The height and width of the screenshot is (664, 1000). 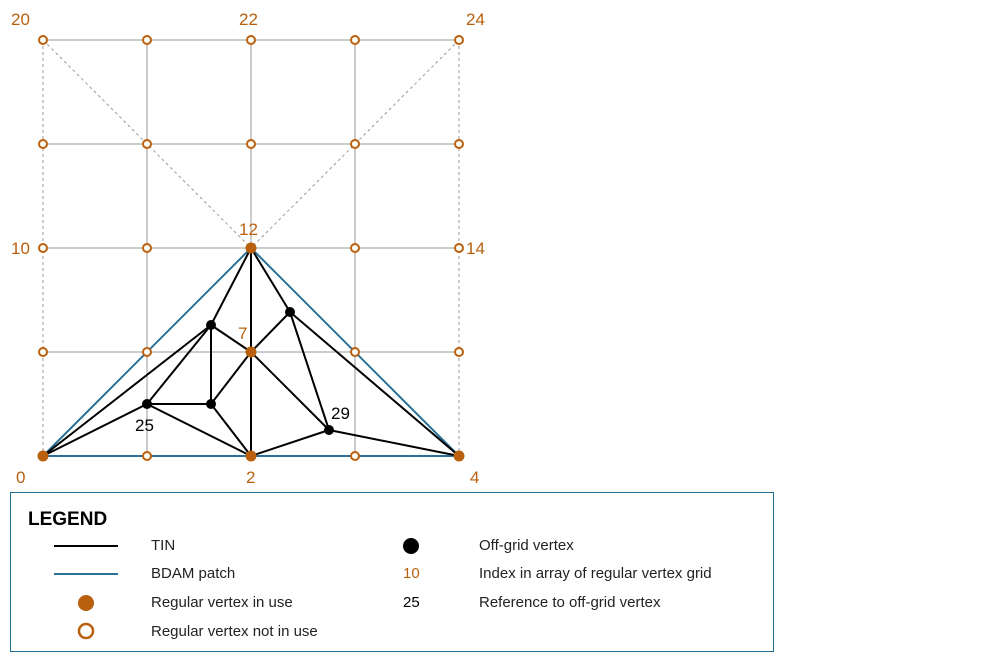 I want to click on label-12: 12, so click(x=248, y=229).